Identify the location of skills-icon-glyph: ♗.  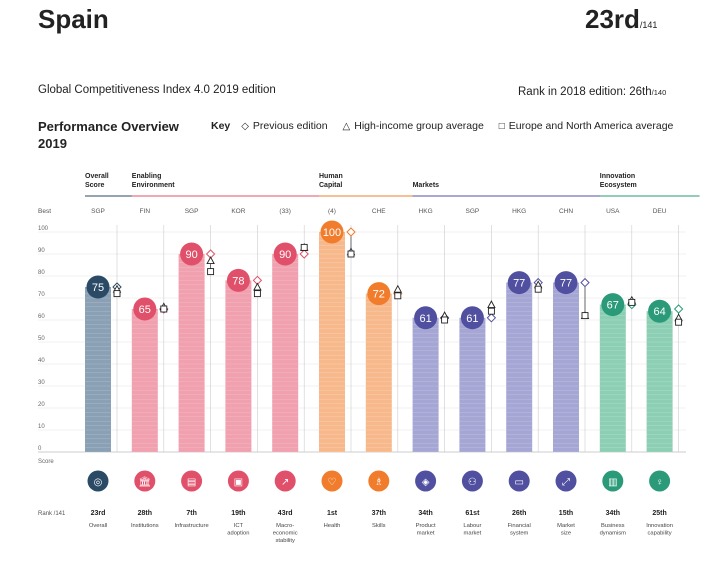
(378, 482).